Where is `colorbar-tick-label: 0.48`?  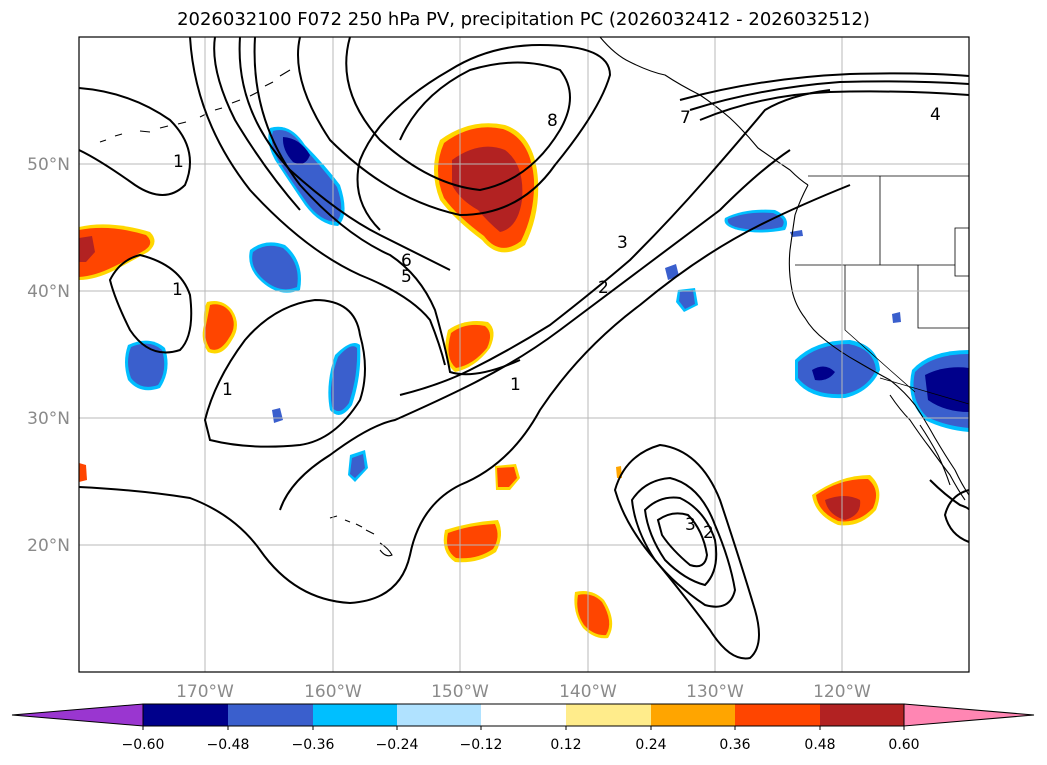
colorbar-tick-label: 0.48 is located at coordinates (819, 745).